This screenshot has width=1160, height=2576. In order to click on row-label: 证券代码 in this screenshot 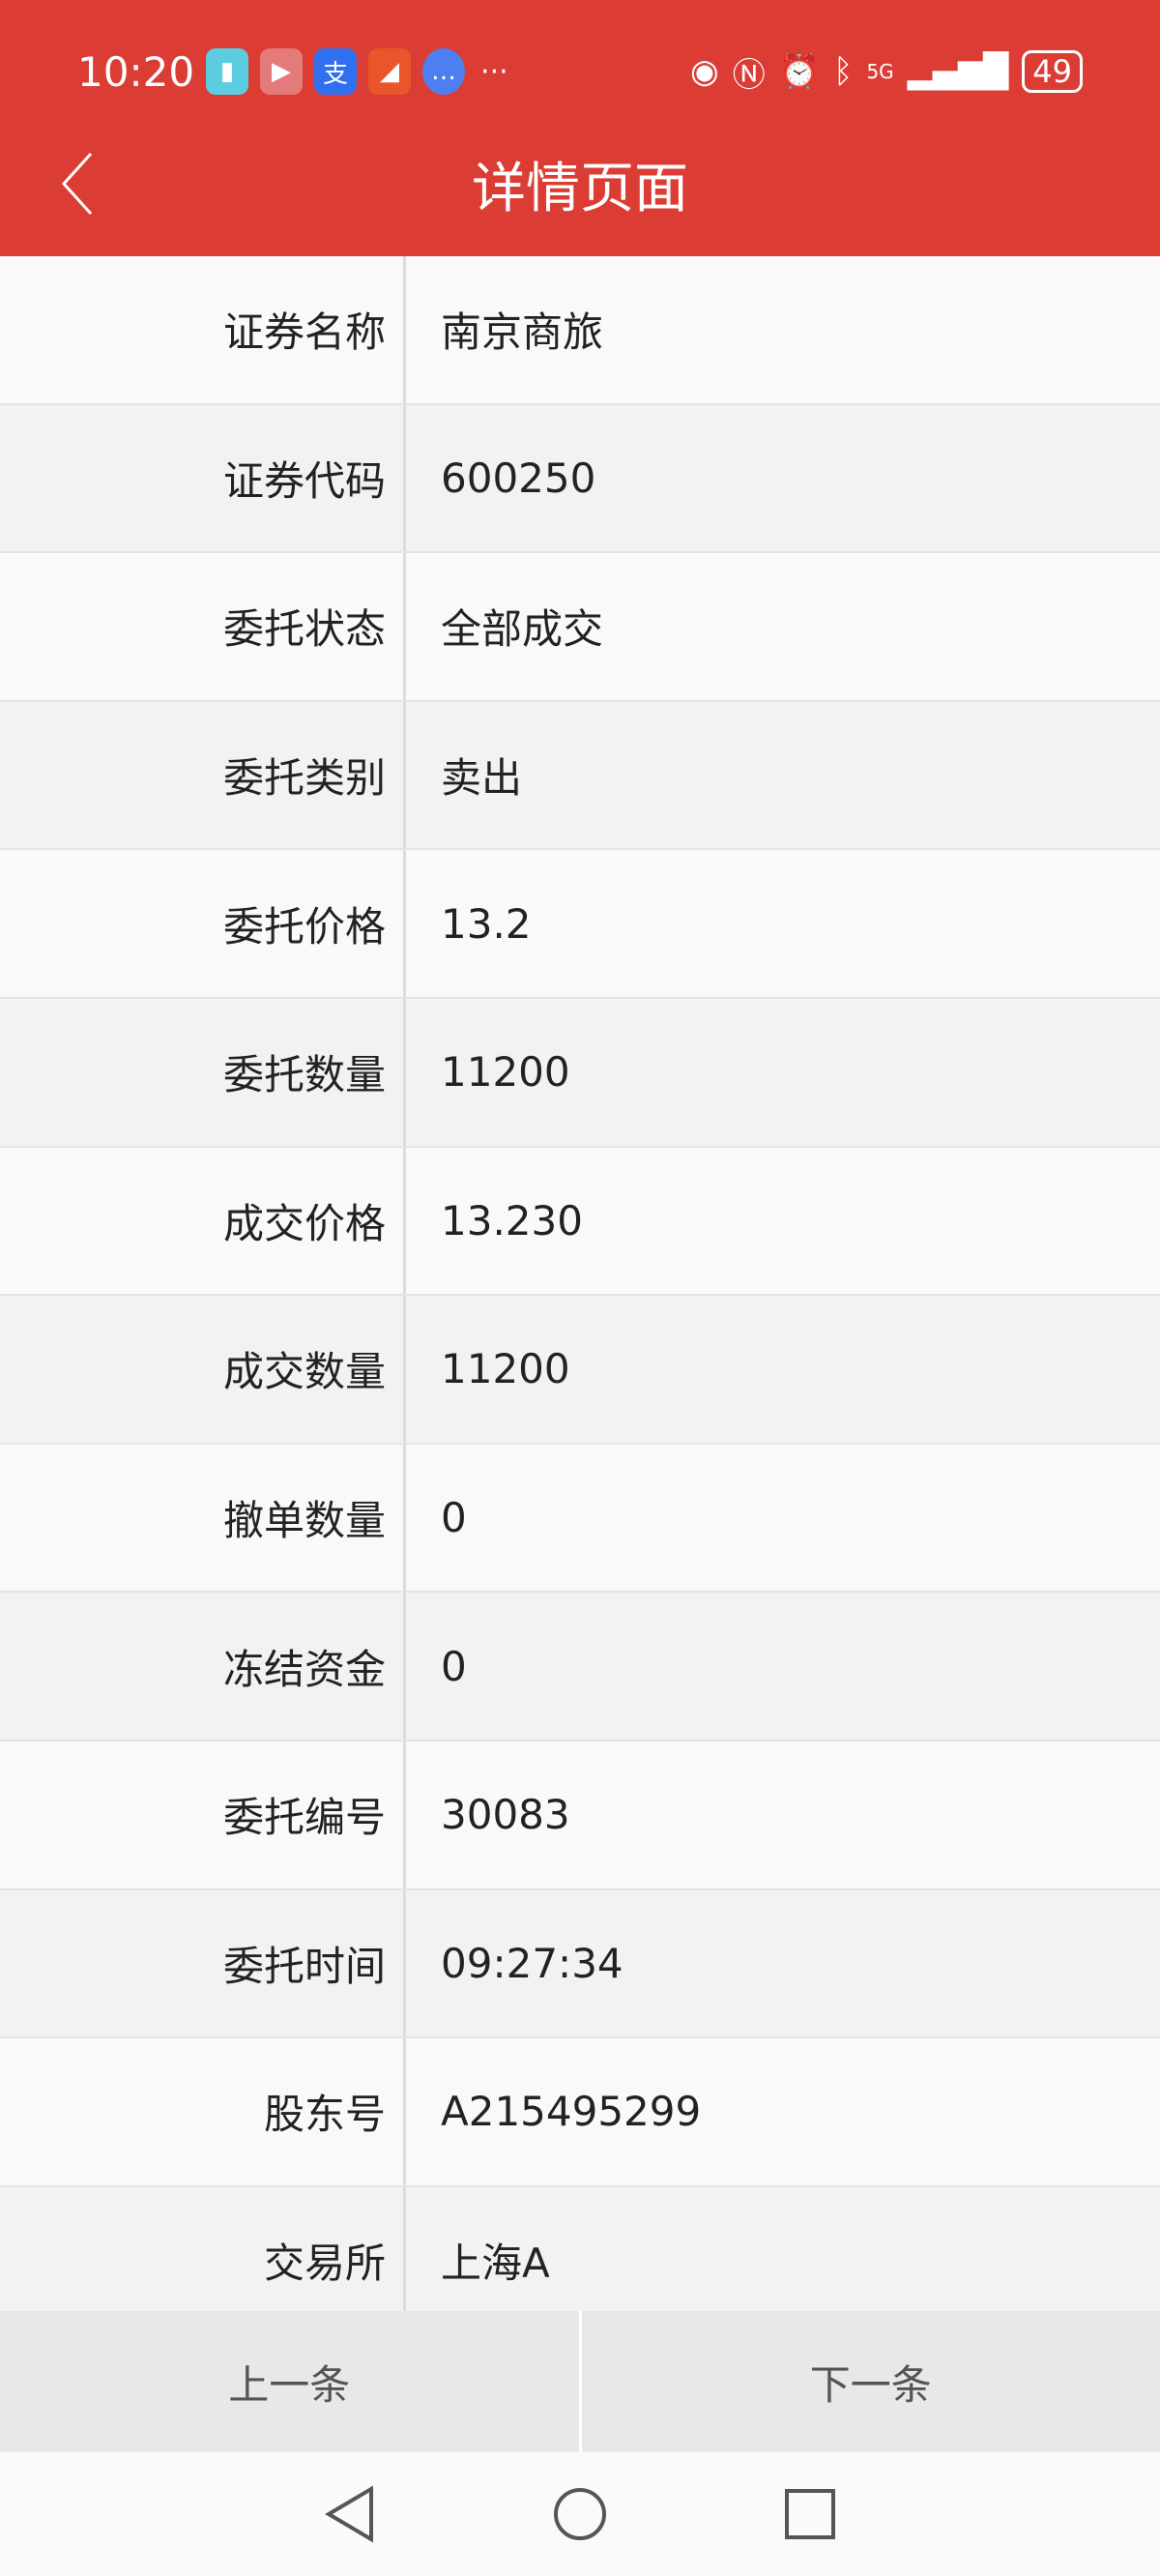, I will do `click(203, 478)`.